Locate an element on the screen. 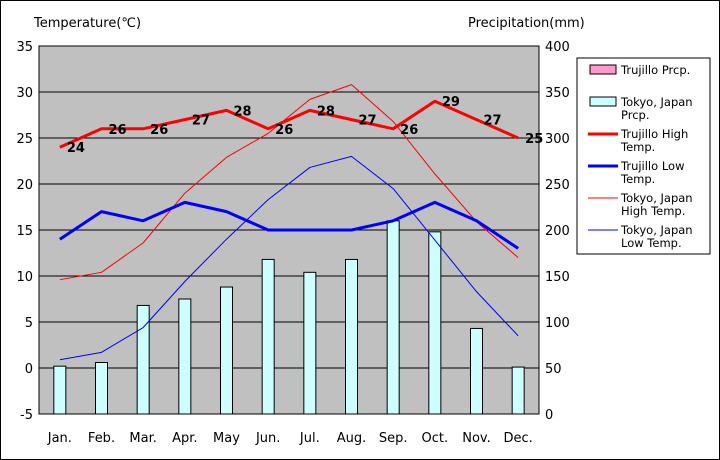 The width and height of the screenshot is (720, 460). data-label: 25 is located at coordinates (534, 139).